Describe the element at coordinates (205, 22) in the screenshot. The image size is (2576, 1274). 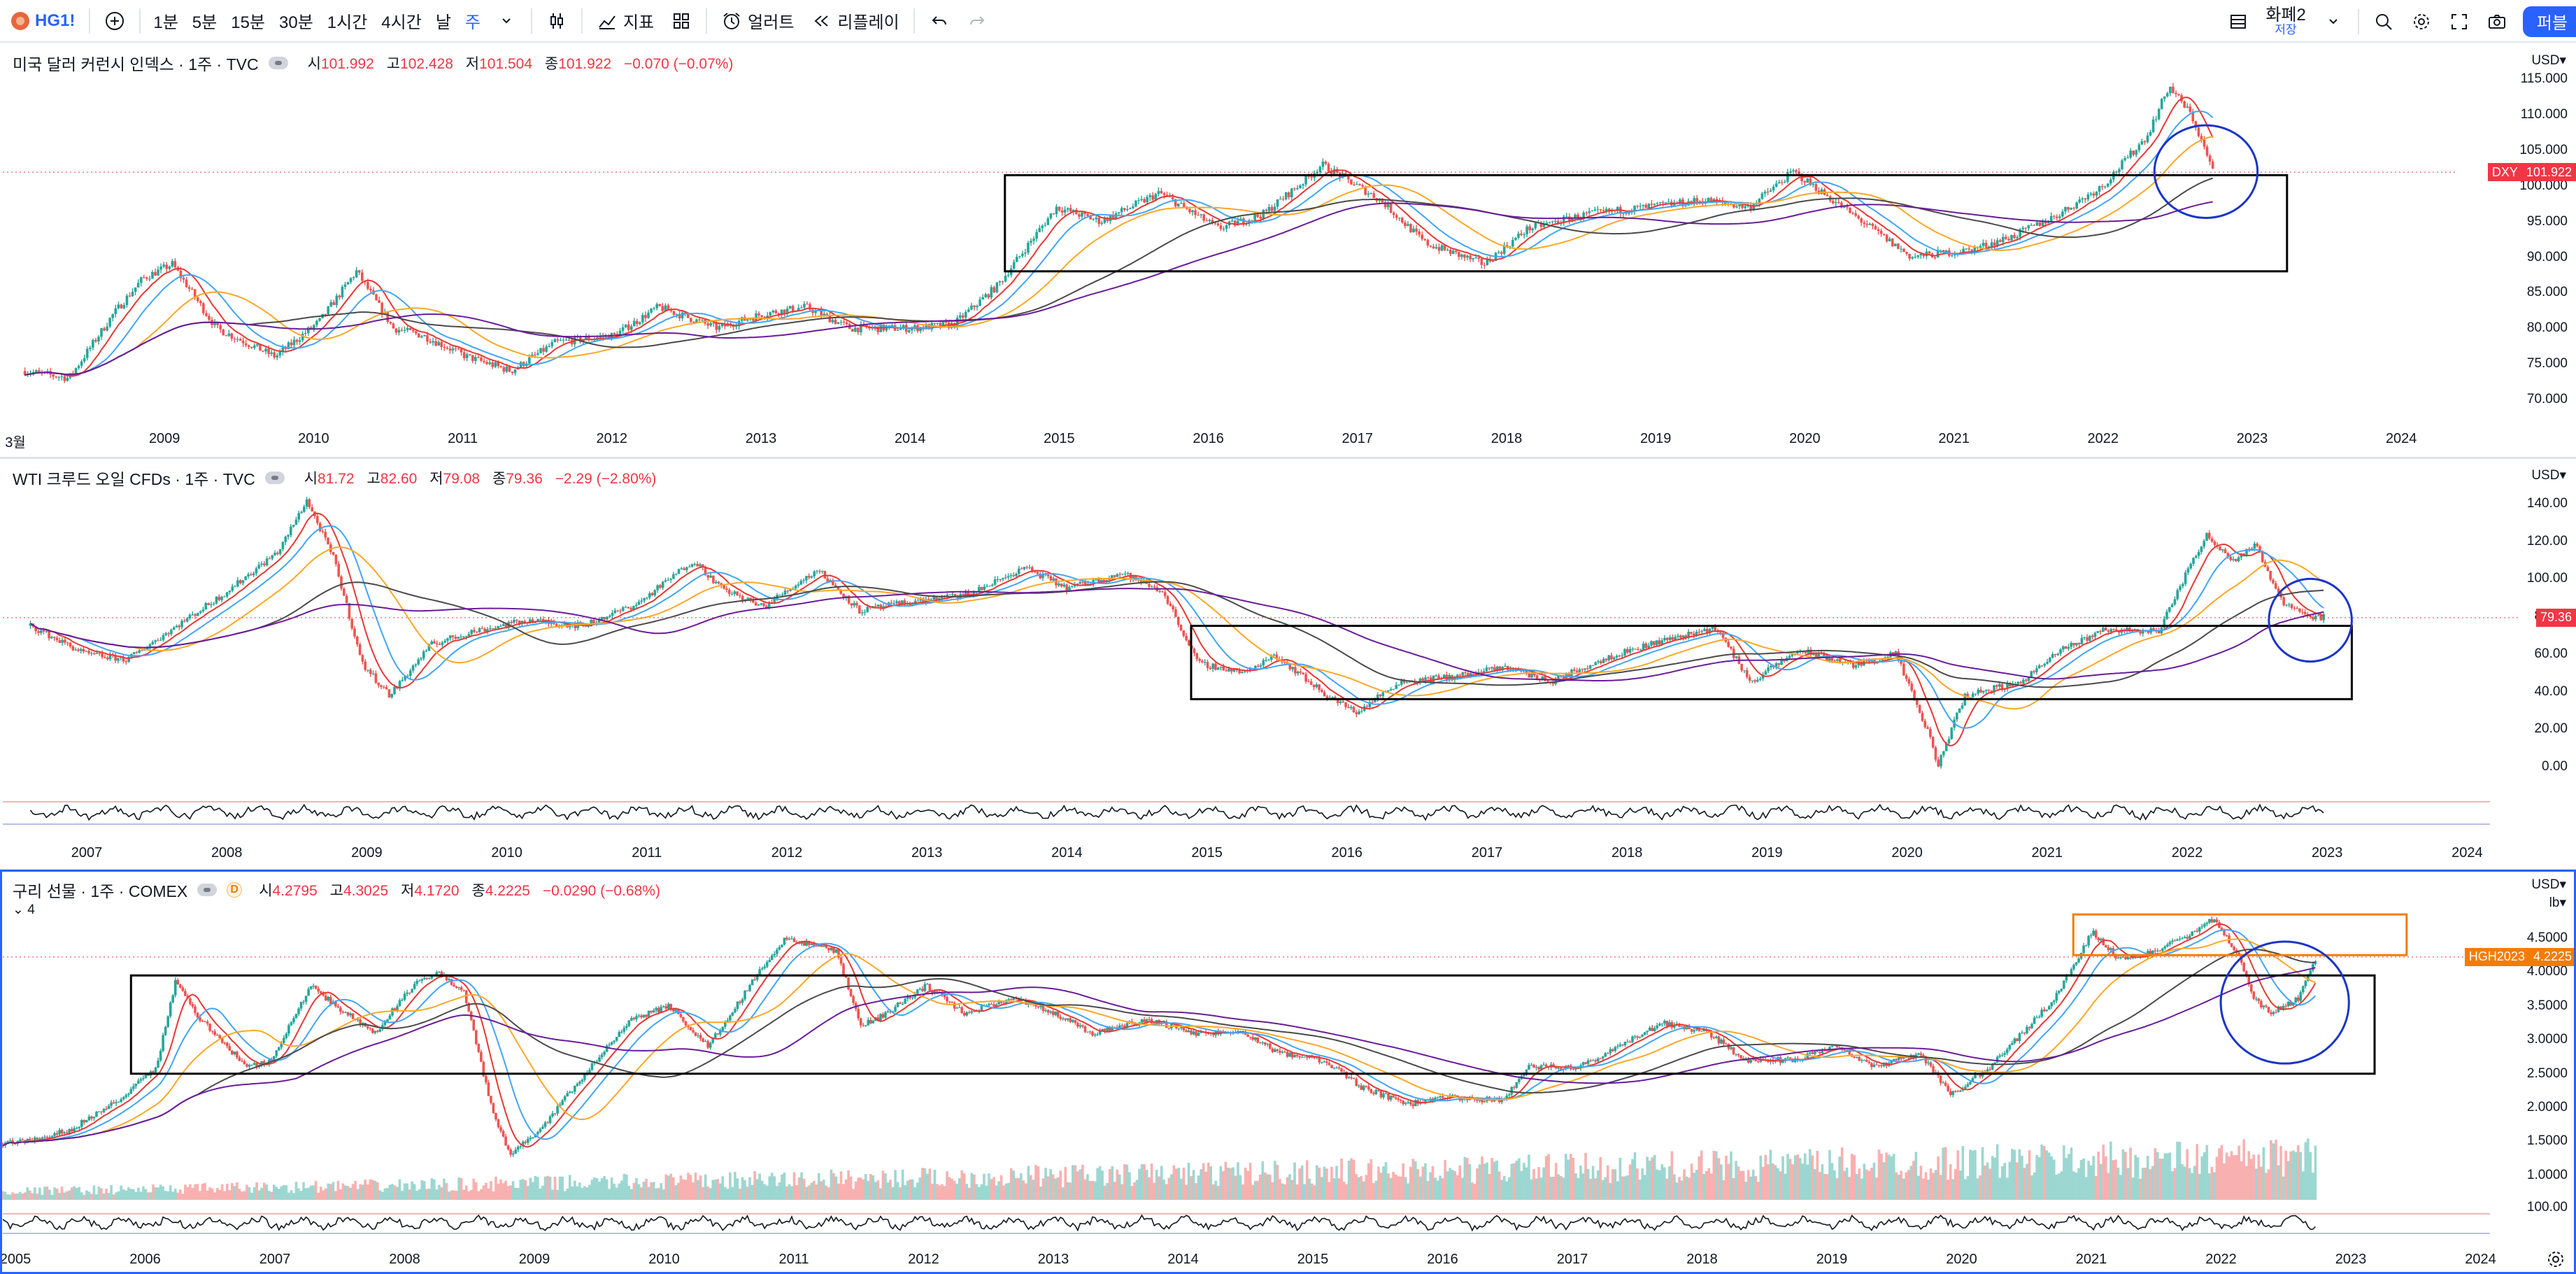
I see `interval-5m: 5분` at that location.